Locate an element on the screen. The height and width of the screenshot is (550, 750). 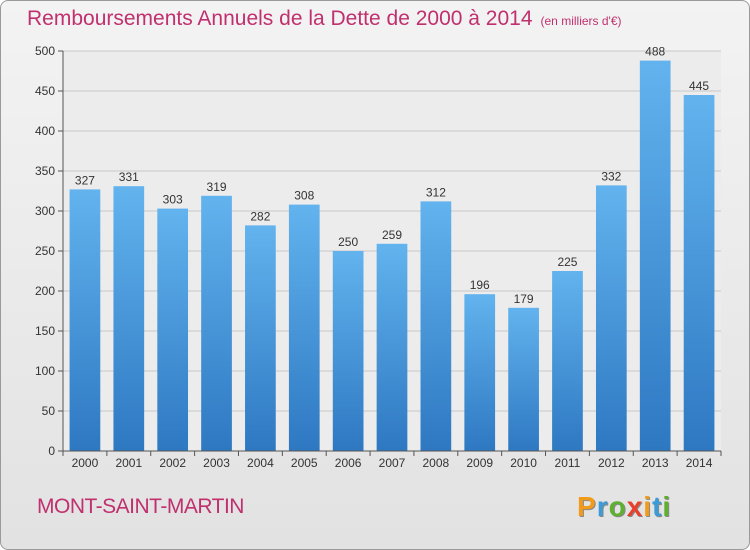
x-tick-label: 2008 is located at coordinates (436, 463).